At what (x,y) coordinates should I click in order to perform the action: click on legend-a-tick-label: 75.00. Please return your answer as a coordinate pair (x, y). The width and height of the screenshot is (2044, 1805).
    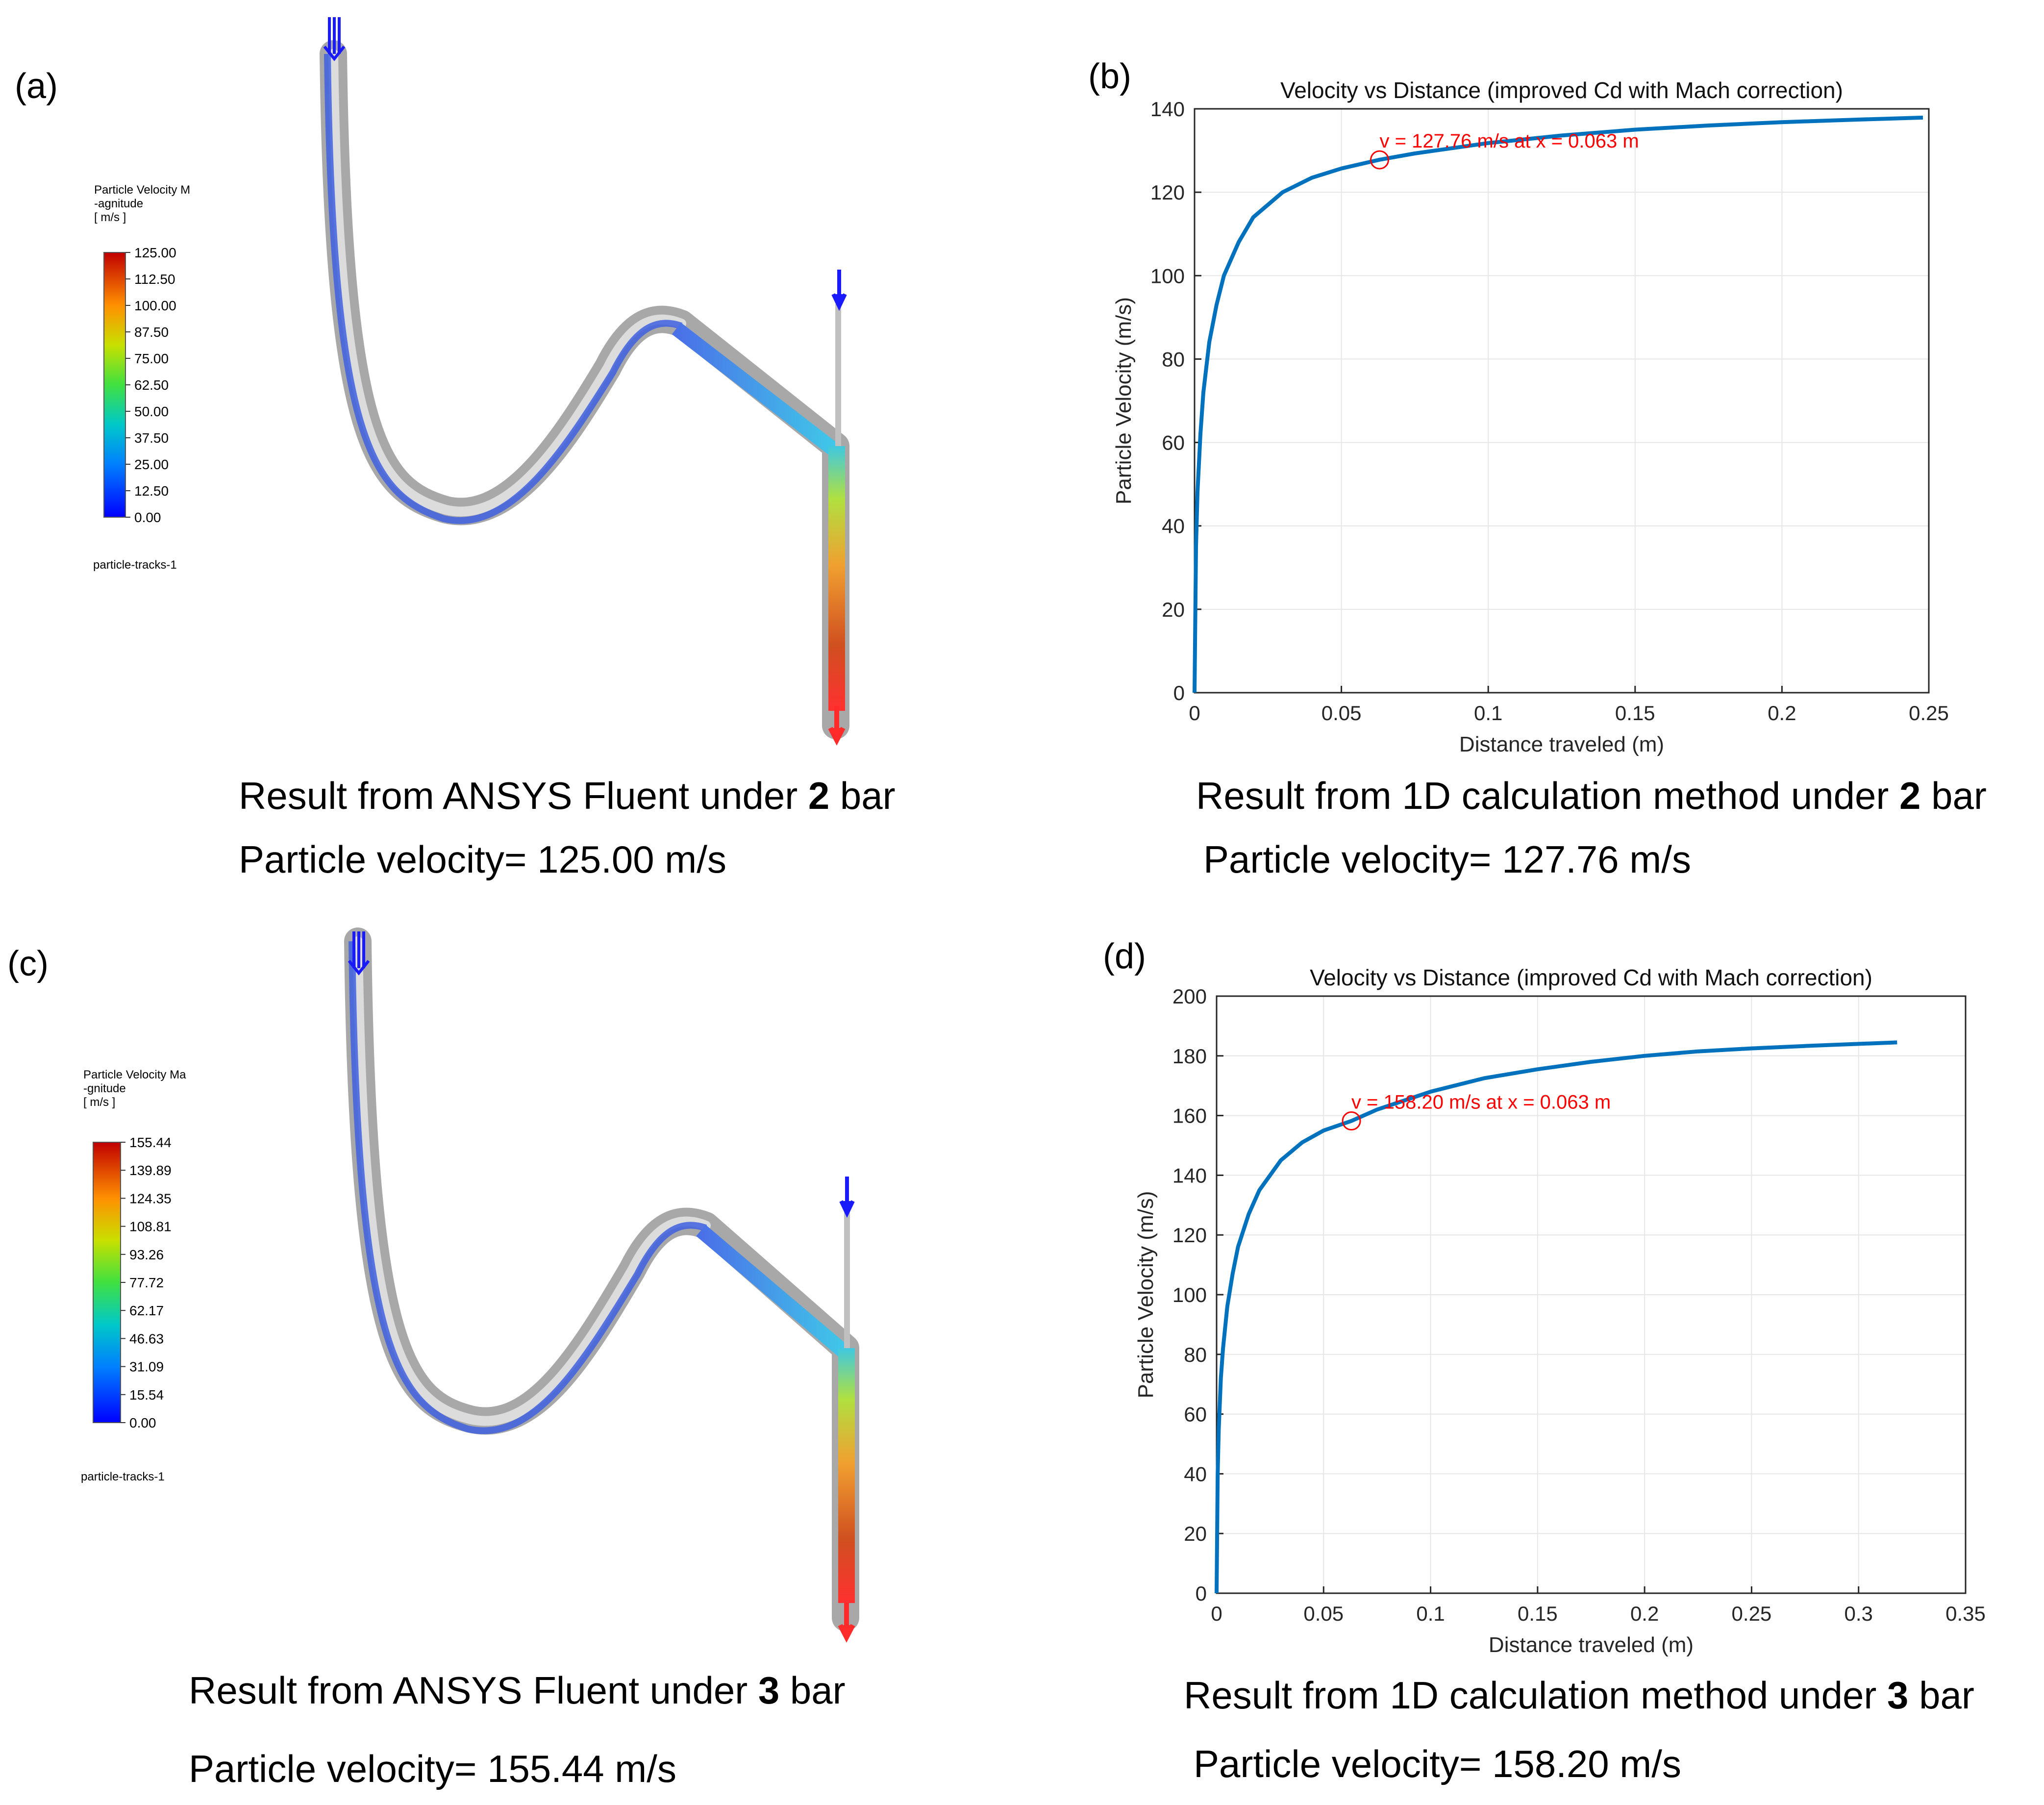
    Looking at the image, I should click on (151, 358).